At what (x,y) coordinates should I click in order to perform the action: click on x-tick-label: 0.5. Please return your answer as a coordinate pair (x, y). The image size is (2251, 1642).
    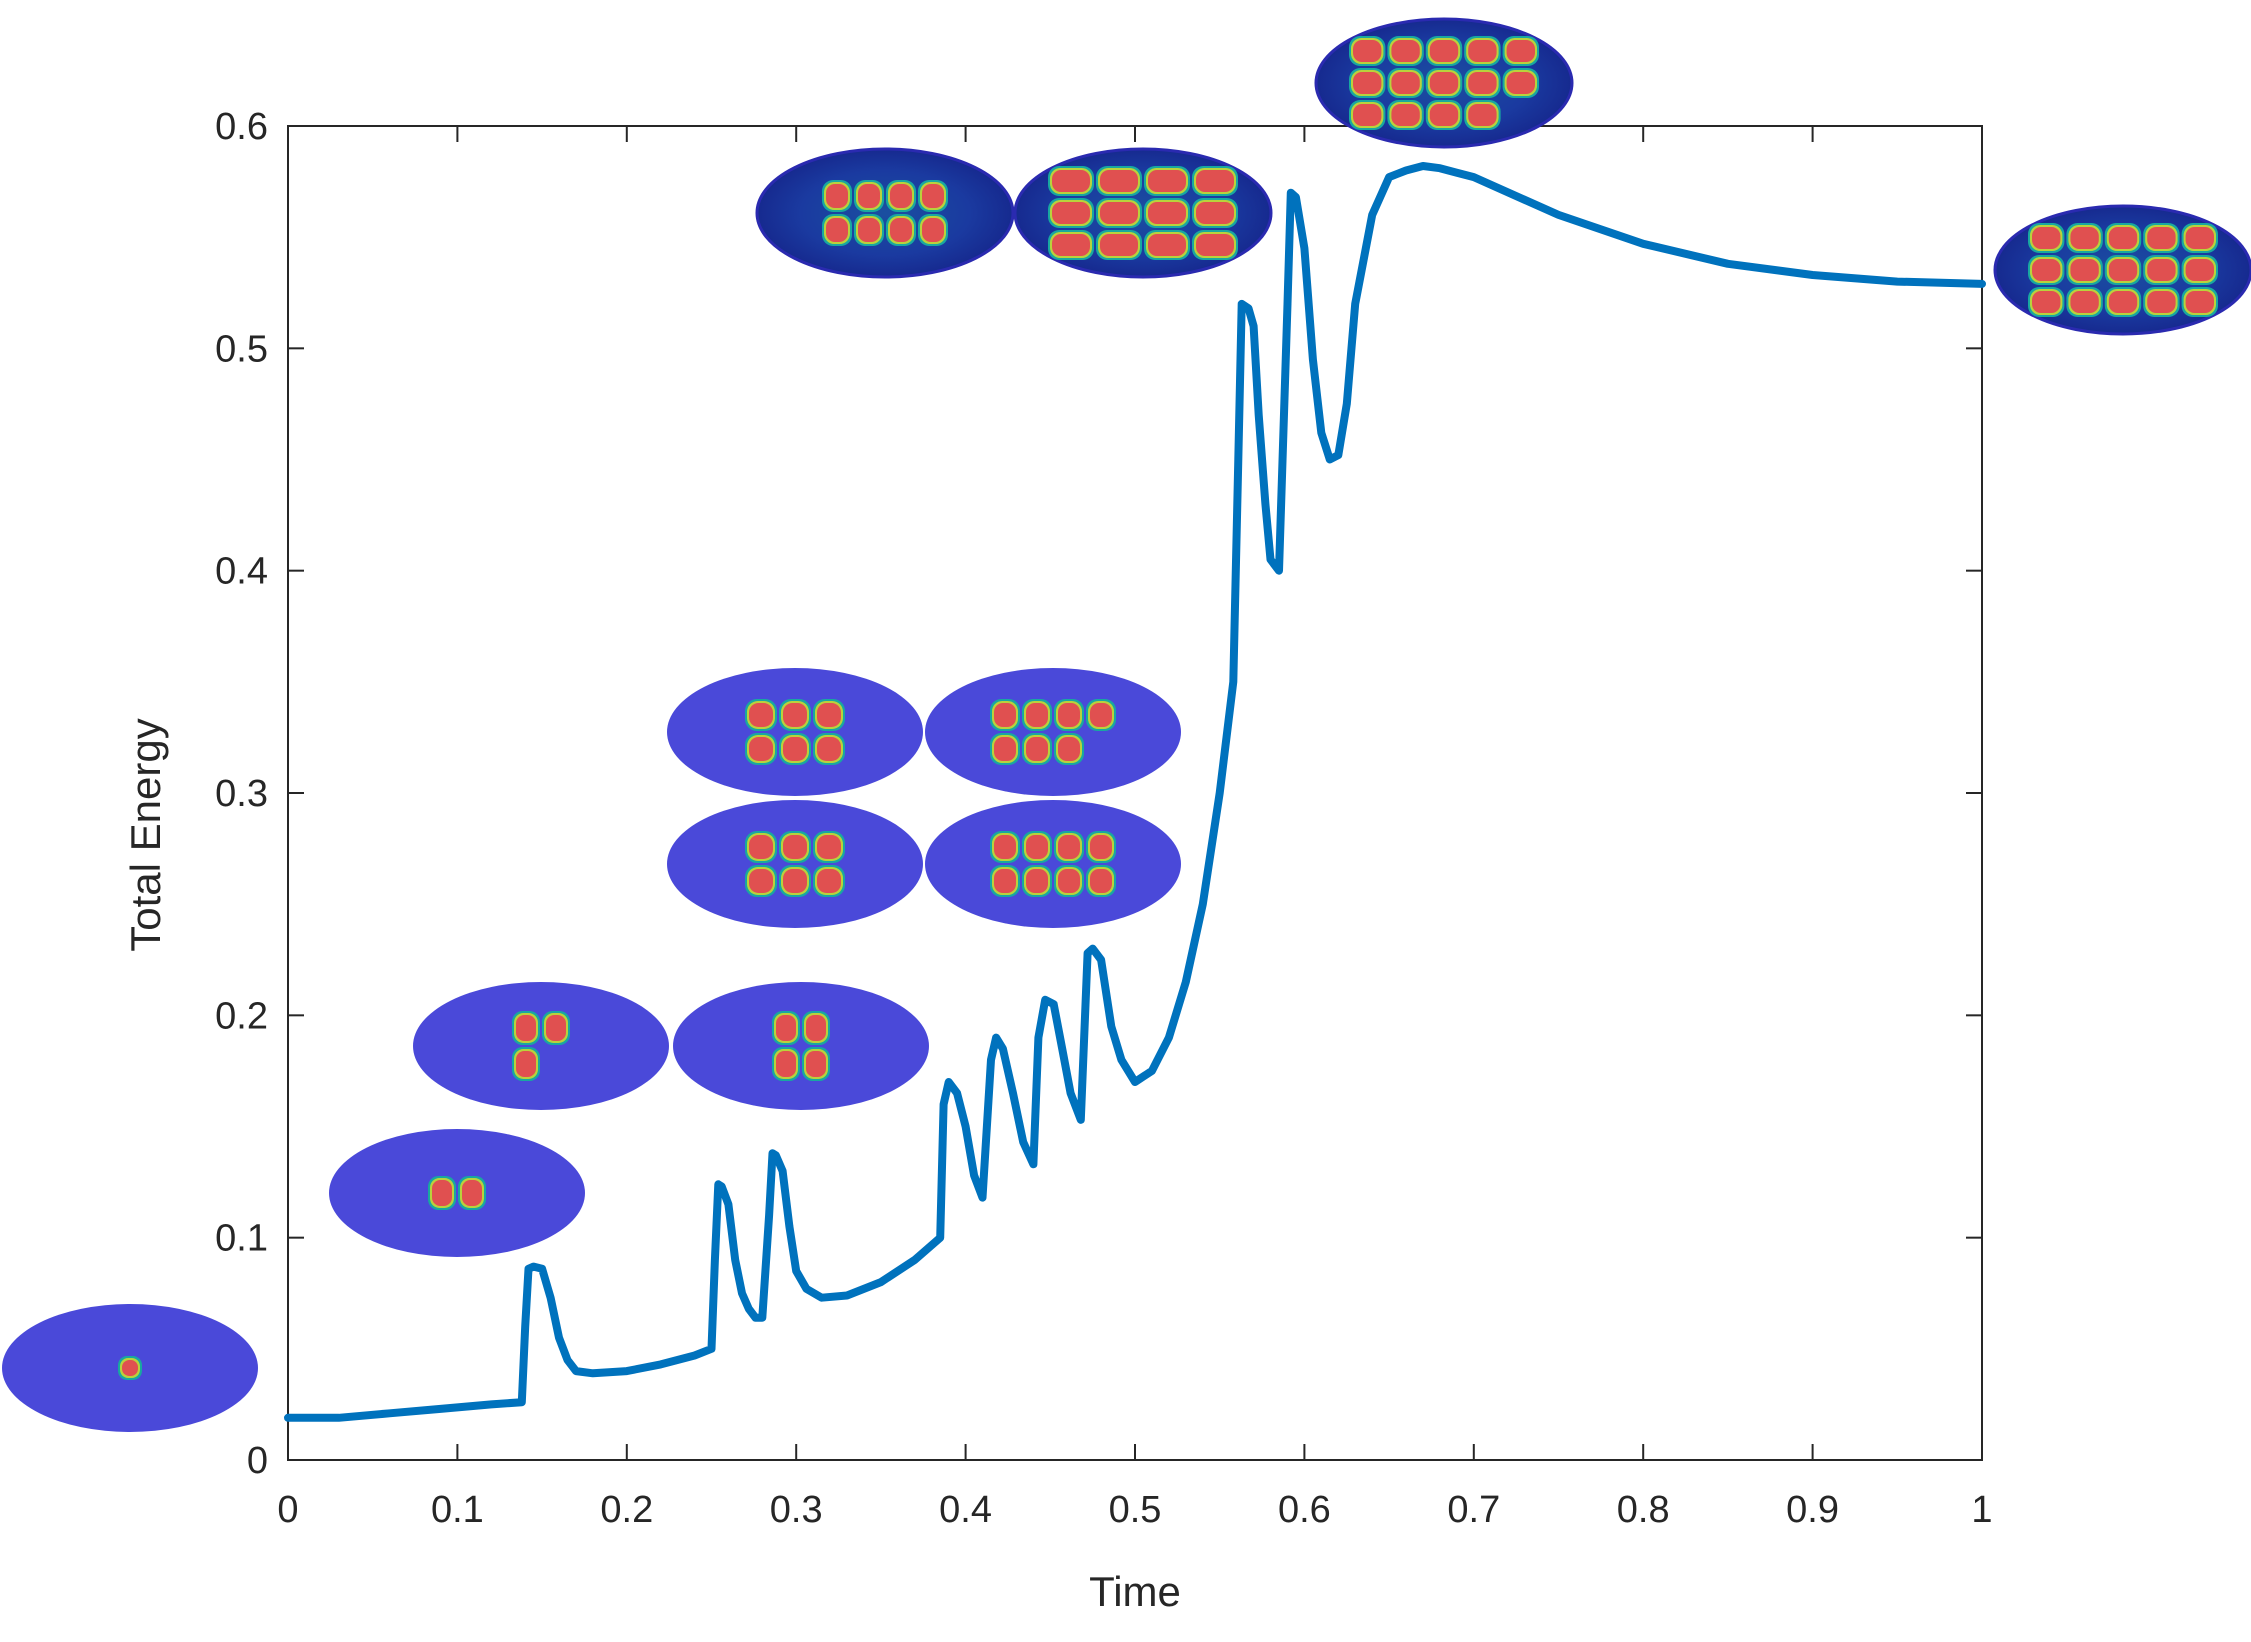
    Looking at the image, I should click on (1135, 1510).